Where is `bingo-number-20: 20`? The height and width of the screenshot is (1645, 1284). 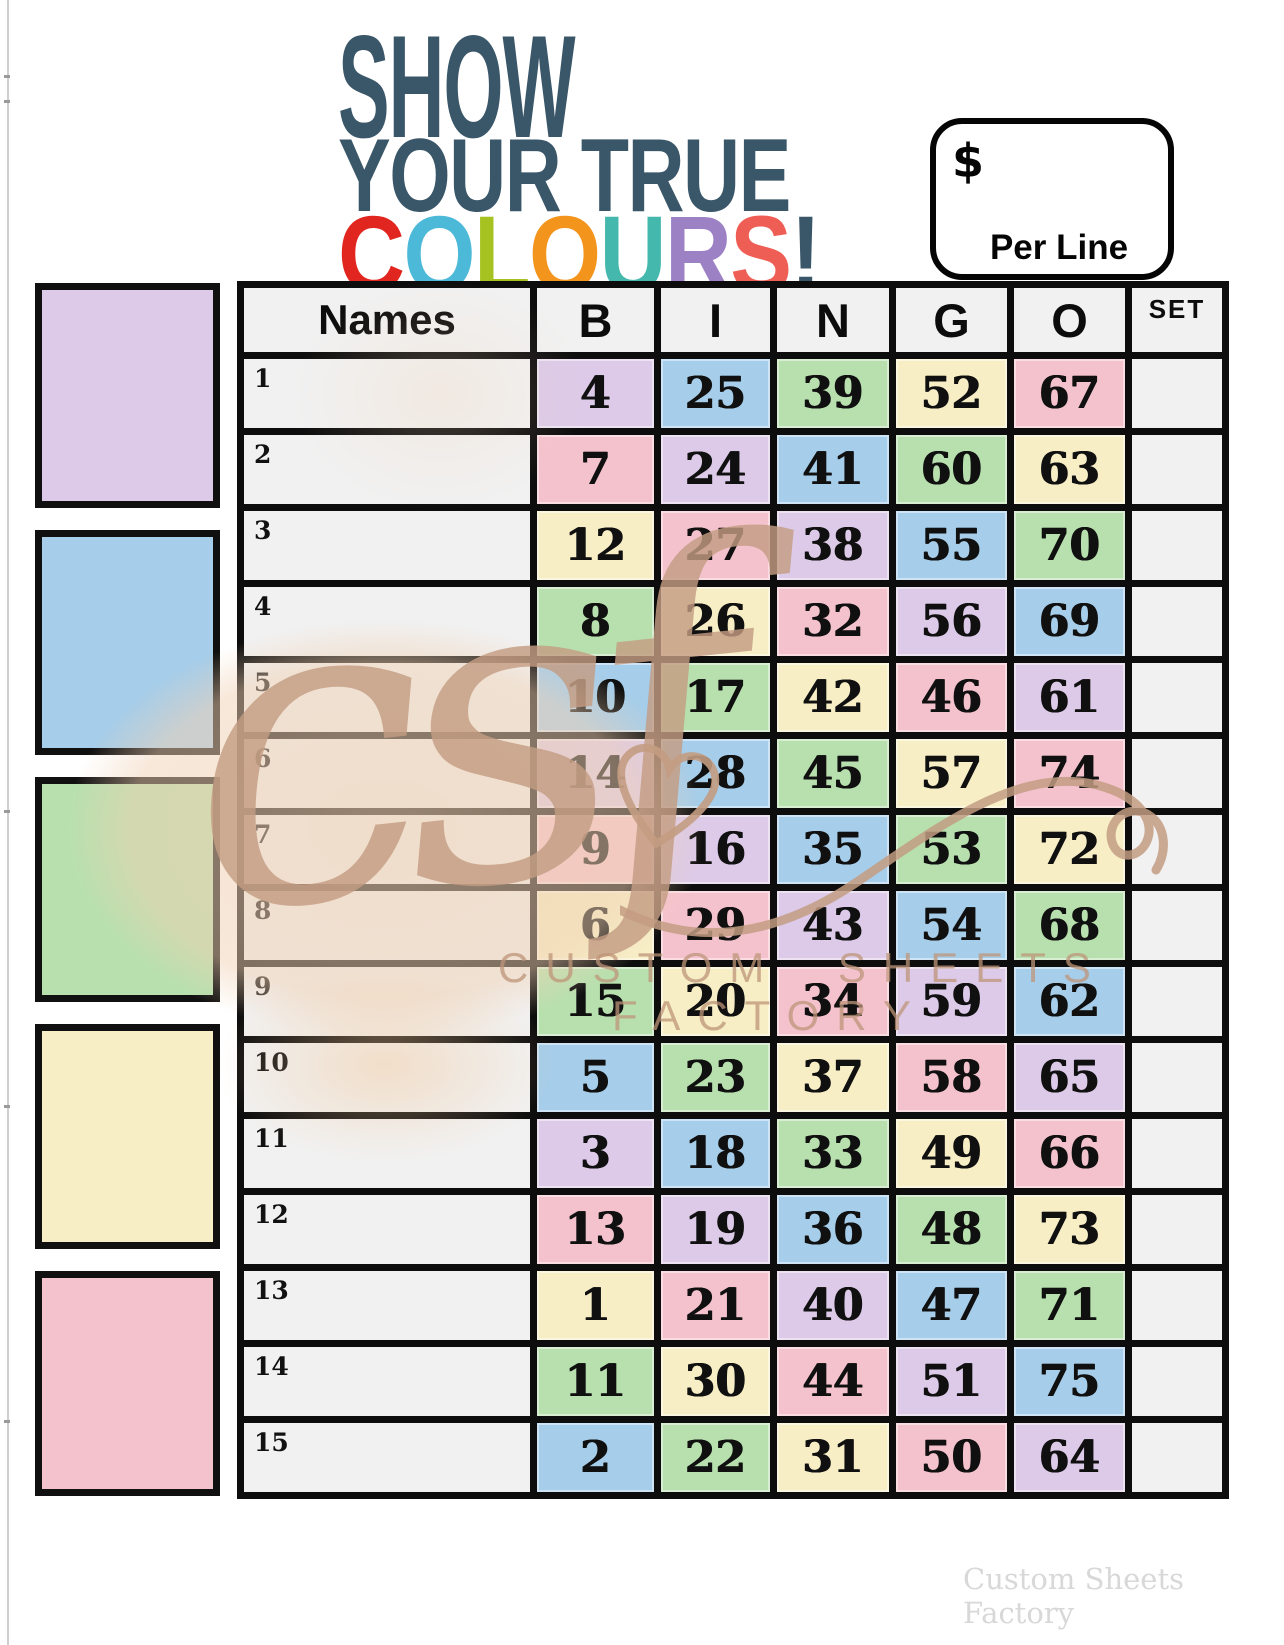 bingo-number-20: 20 is located at coordinates (715, 1001).